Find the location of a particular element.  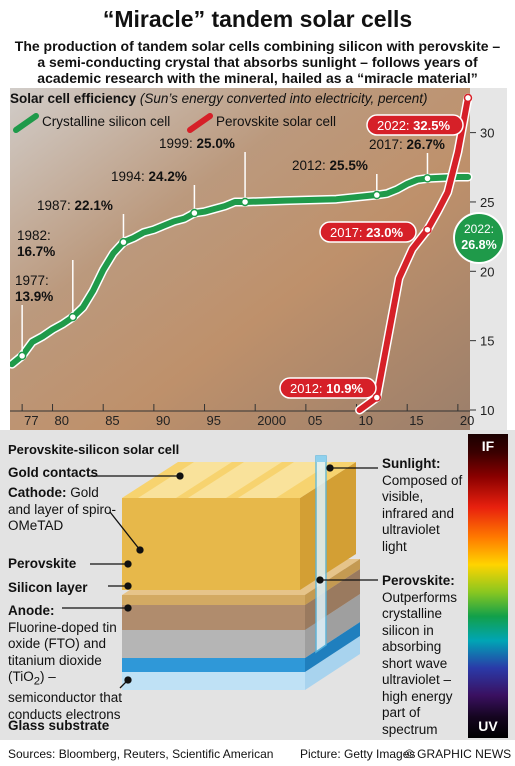

label-glass-substrate: Glass substrate is located at coordinates (59, 725).